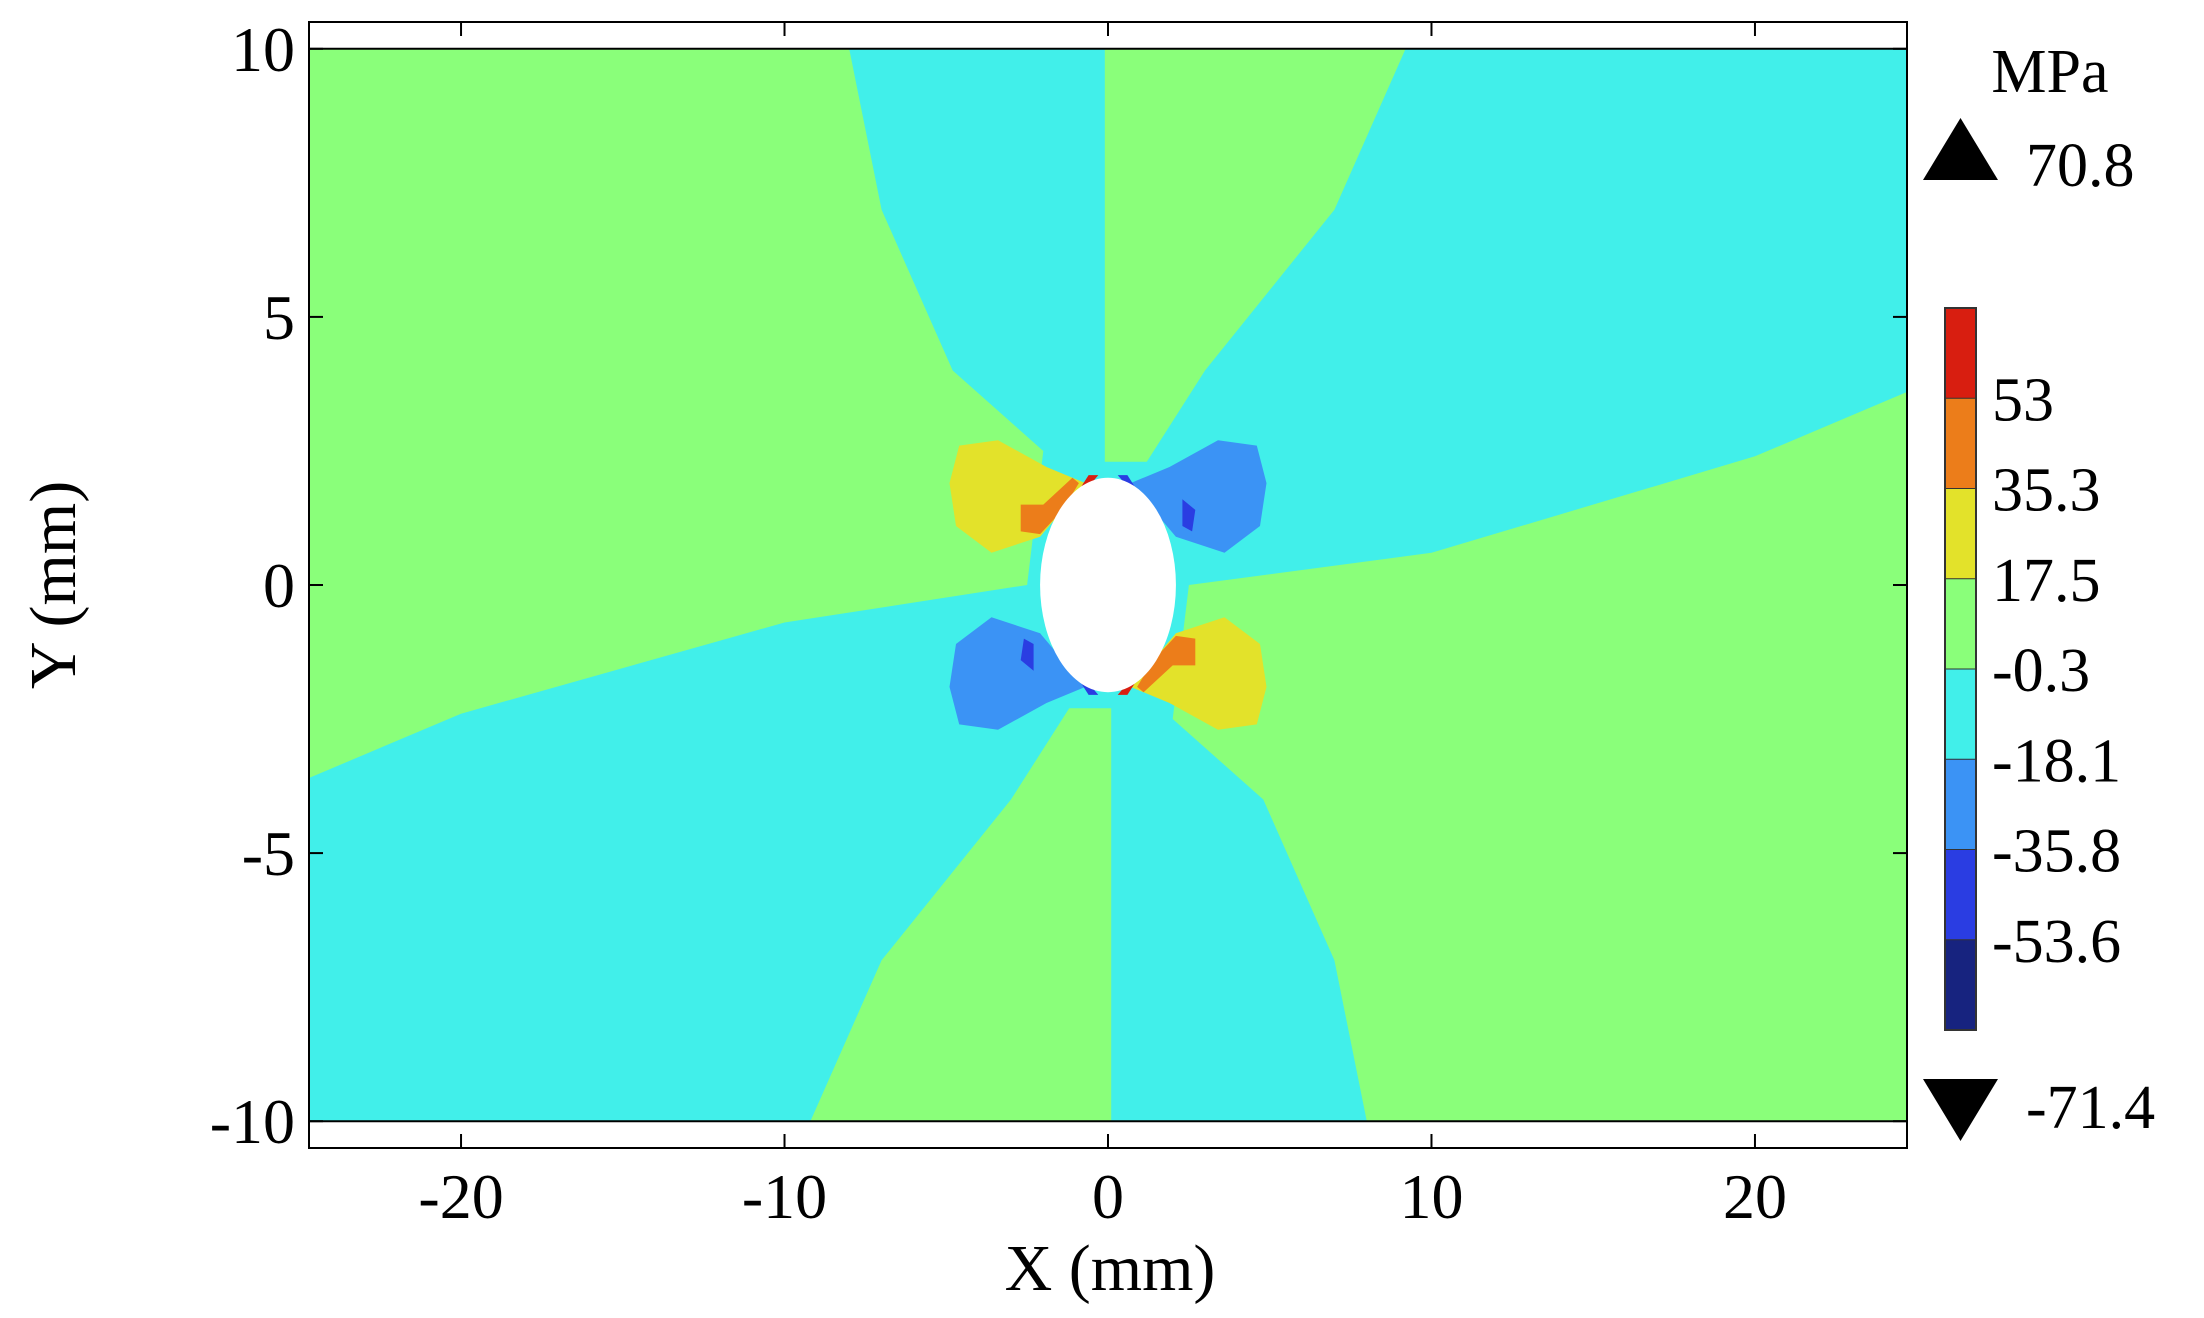  Describe the element at coordinates (1431, 1196) in the screenshot. I see `x-tick-label: 10` at that location.